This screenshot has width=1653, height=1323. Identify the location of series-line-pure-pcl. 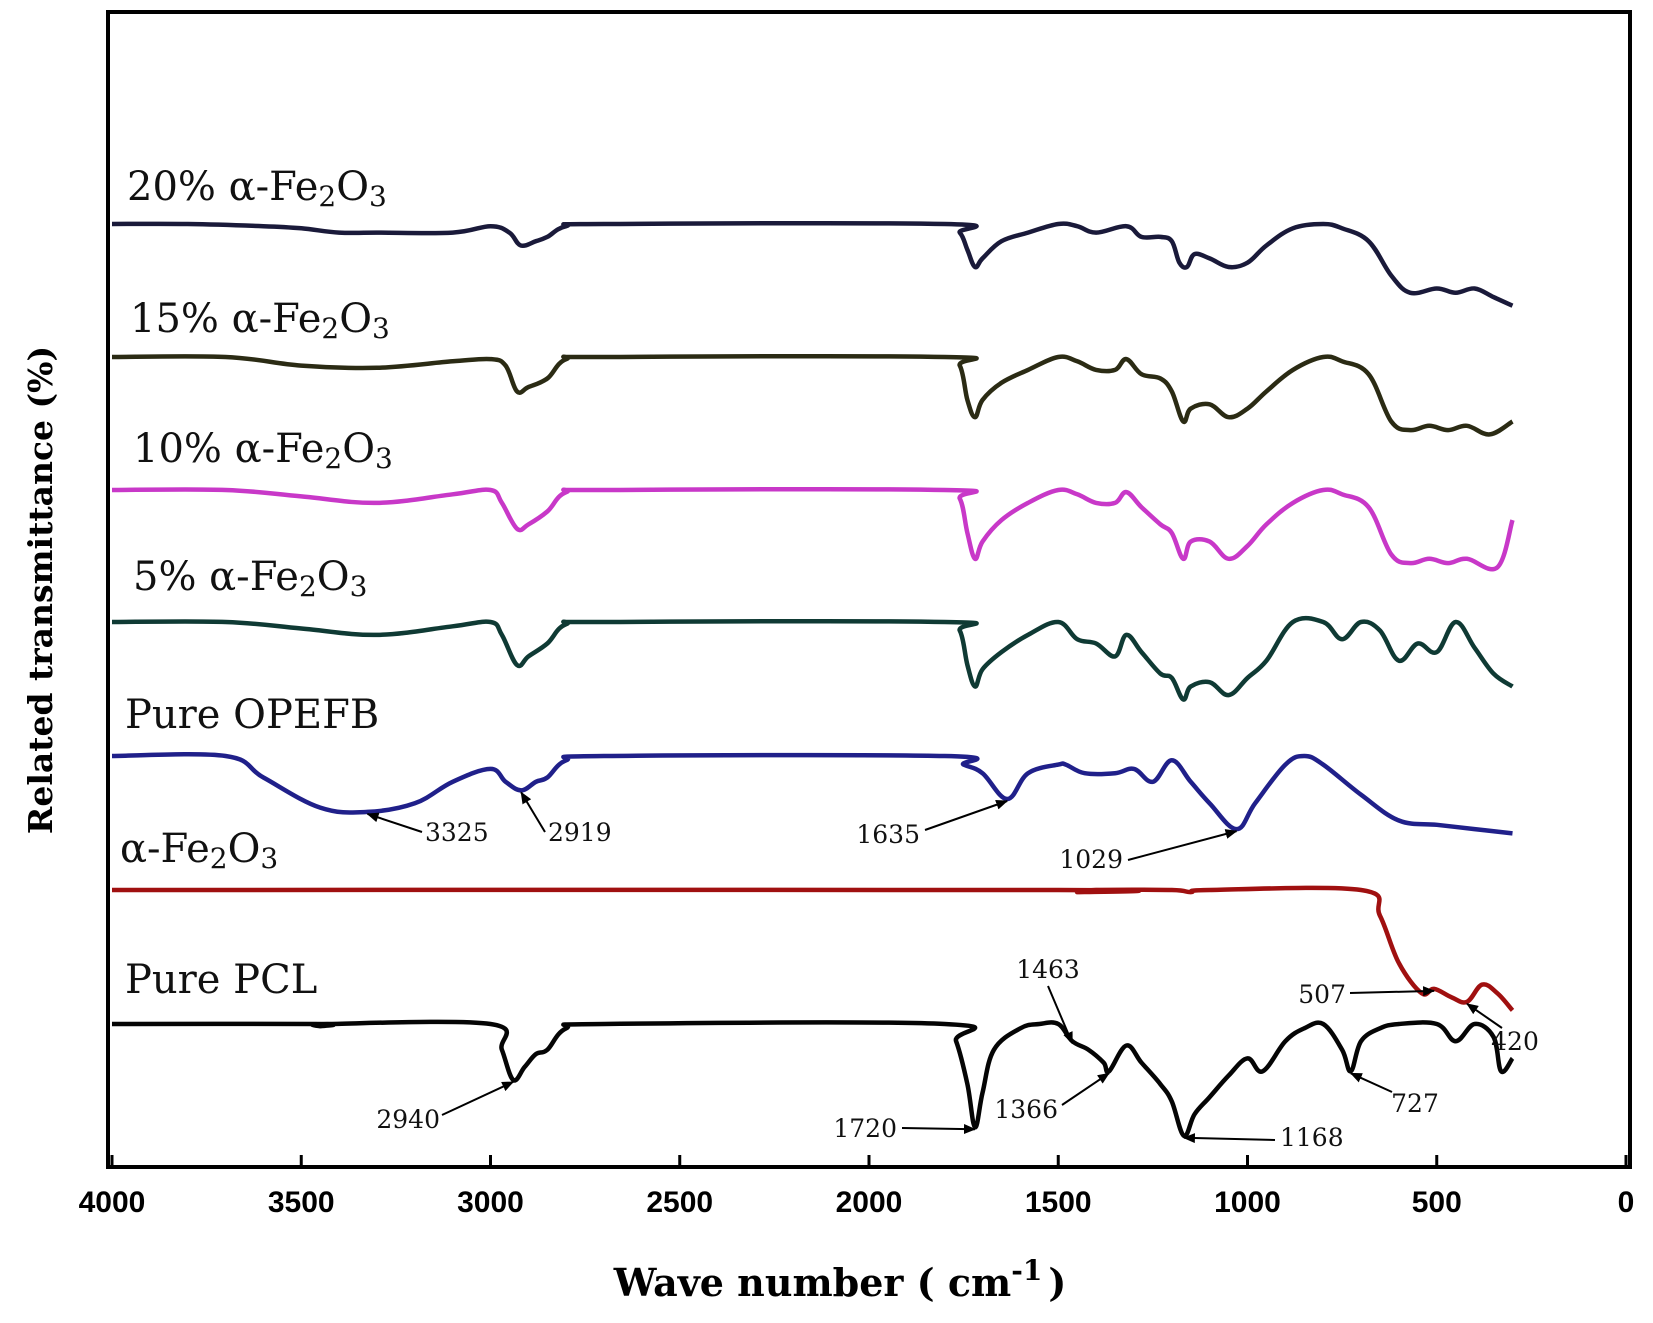
(813, 1079).